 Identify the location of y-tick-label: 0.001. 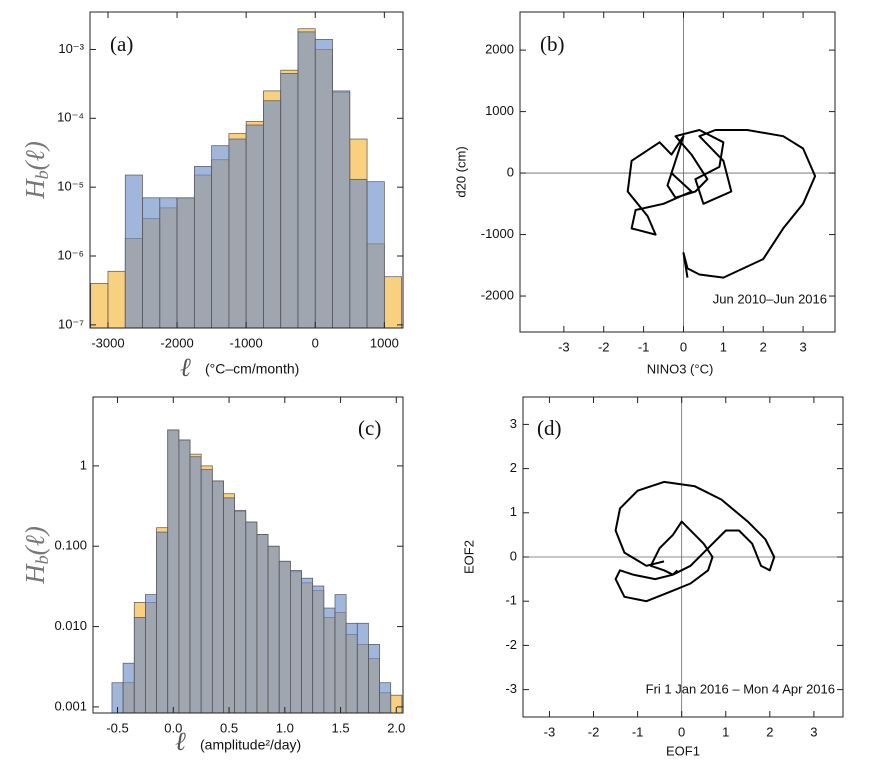
(70, 705).